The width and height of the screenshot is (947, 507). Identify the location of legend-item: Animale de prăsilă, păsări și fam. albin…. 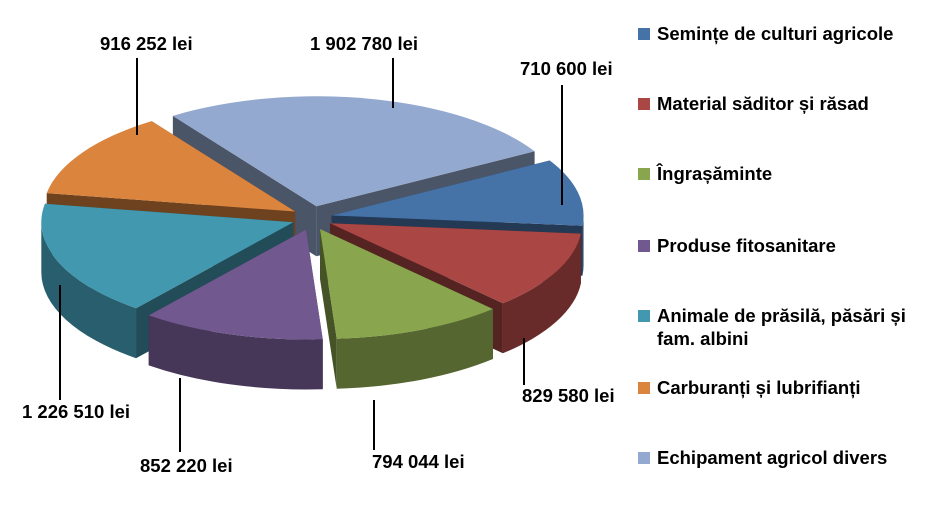
(790, 327).